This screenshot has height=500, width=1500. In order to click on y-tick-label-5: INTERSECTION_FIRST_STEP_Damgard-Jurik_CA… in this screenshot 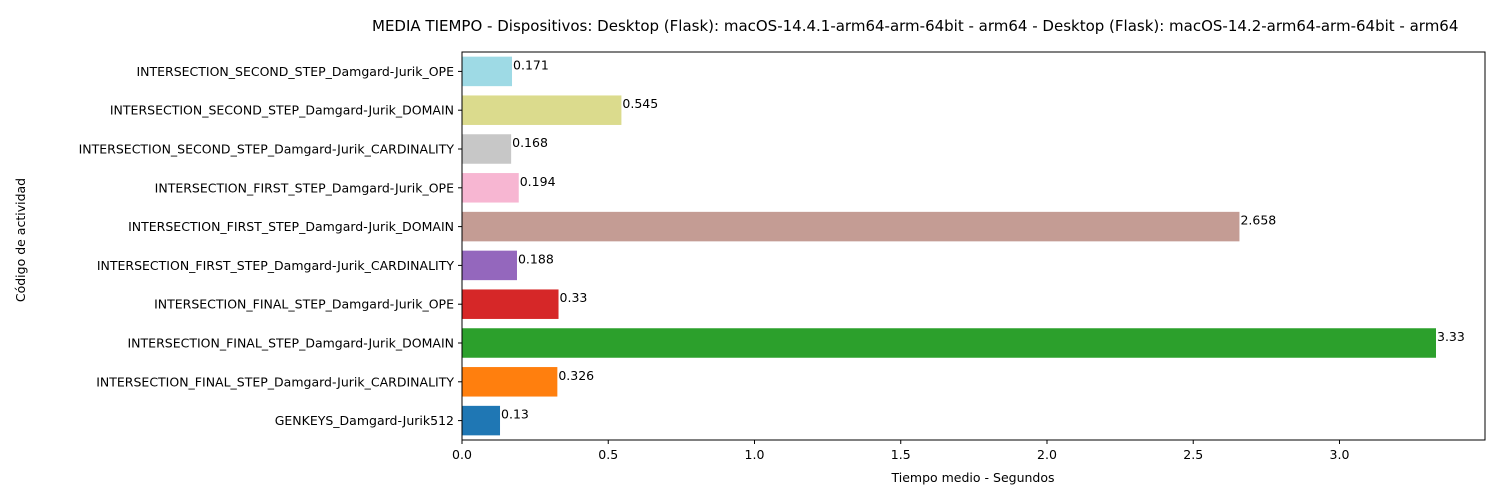, I will do `click(276, 265)`.